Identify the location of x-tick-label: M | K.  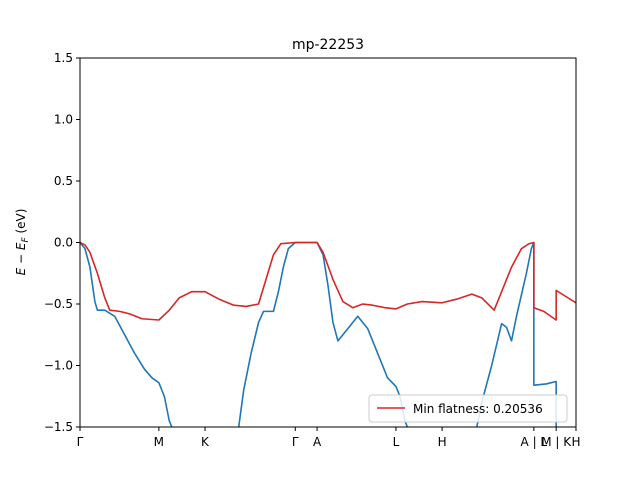
(556, 442).